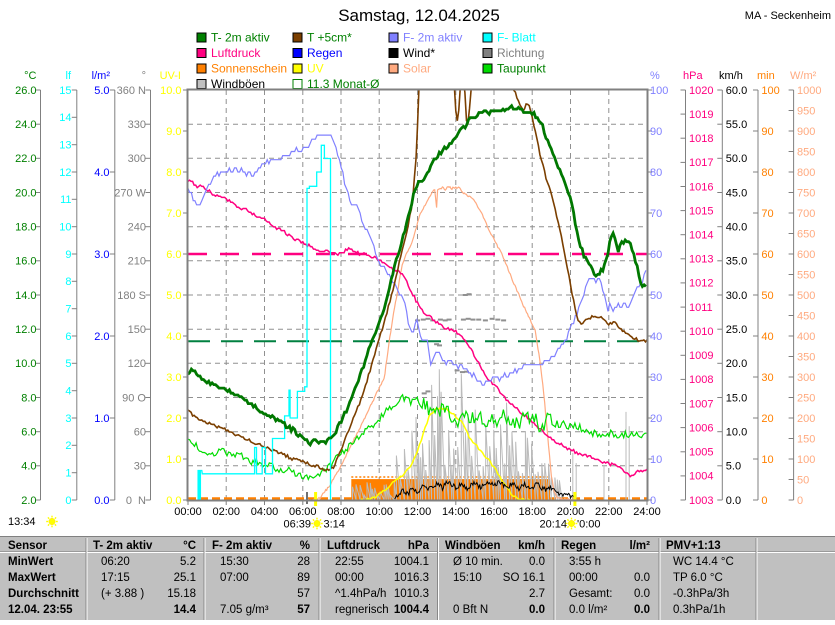 The height and width of the screenshot is (625, 835). Describe the element at coordinates (806, 214) in the screenshot. I see `svg-text: 700` at that location.